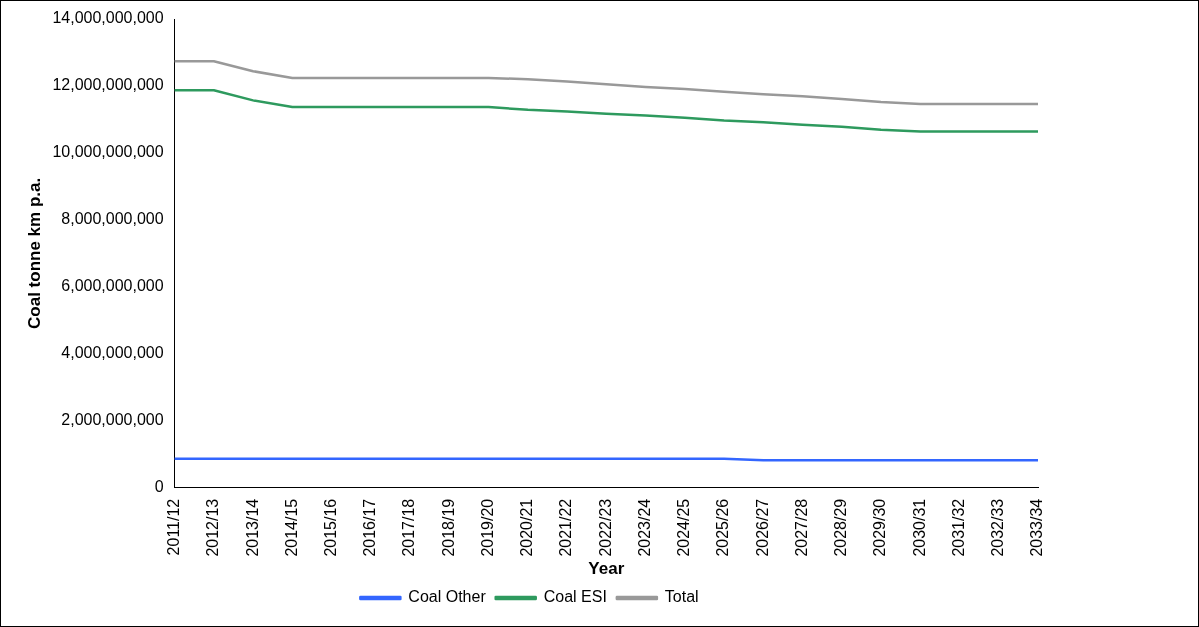  I want to click on x-tick-label: 2021/22, so click(566, 527).